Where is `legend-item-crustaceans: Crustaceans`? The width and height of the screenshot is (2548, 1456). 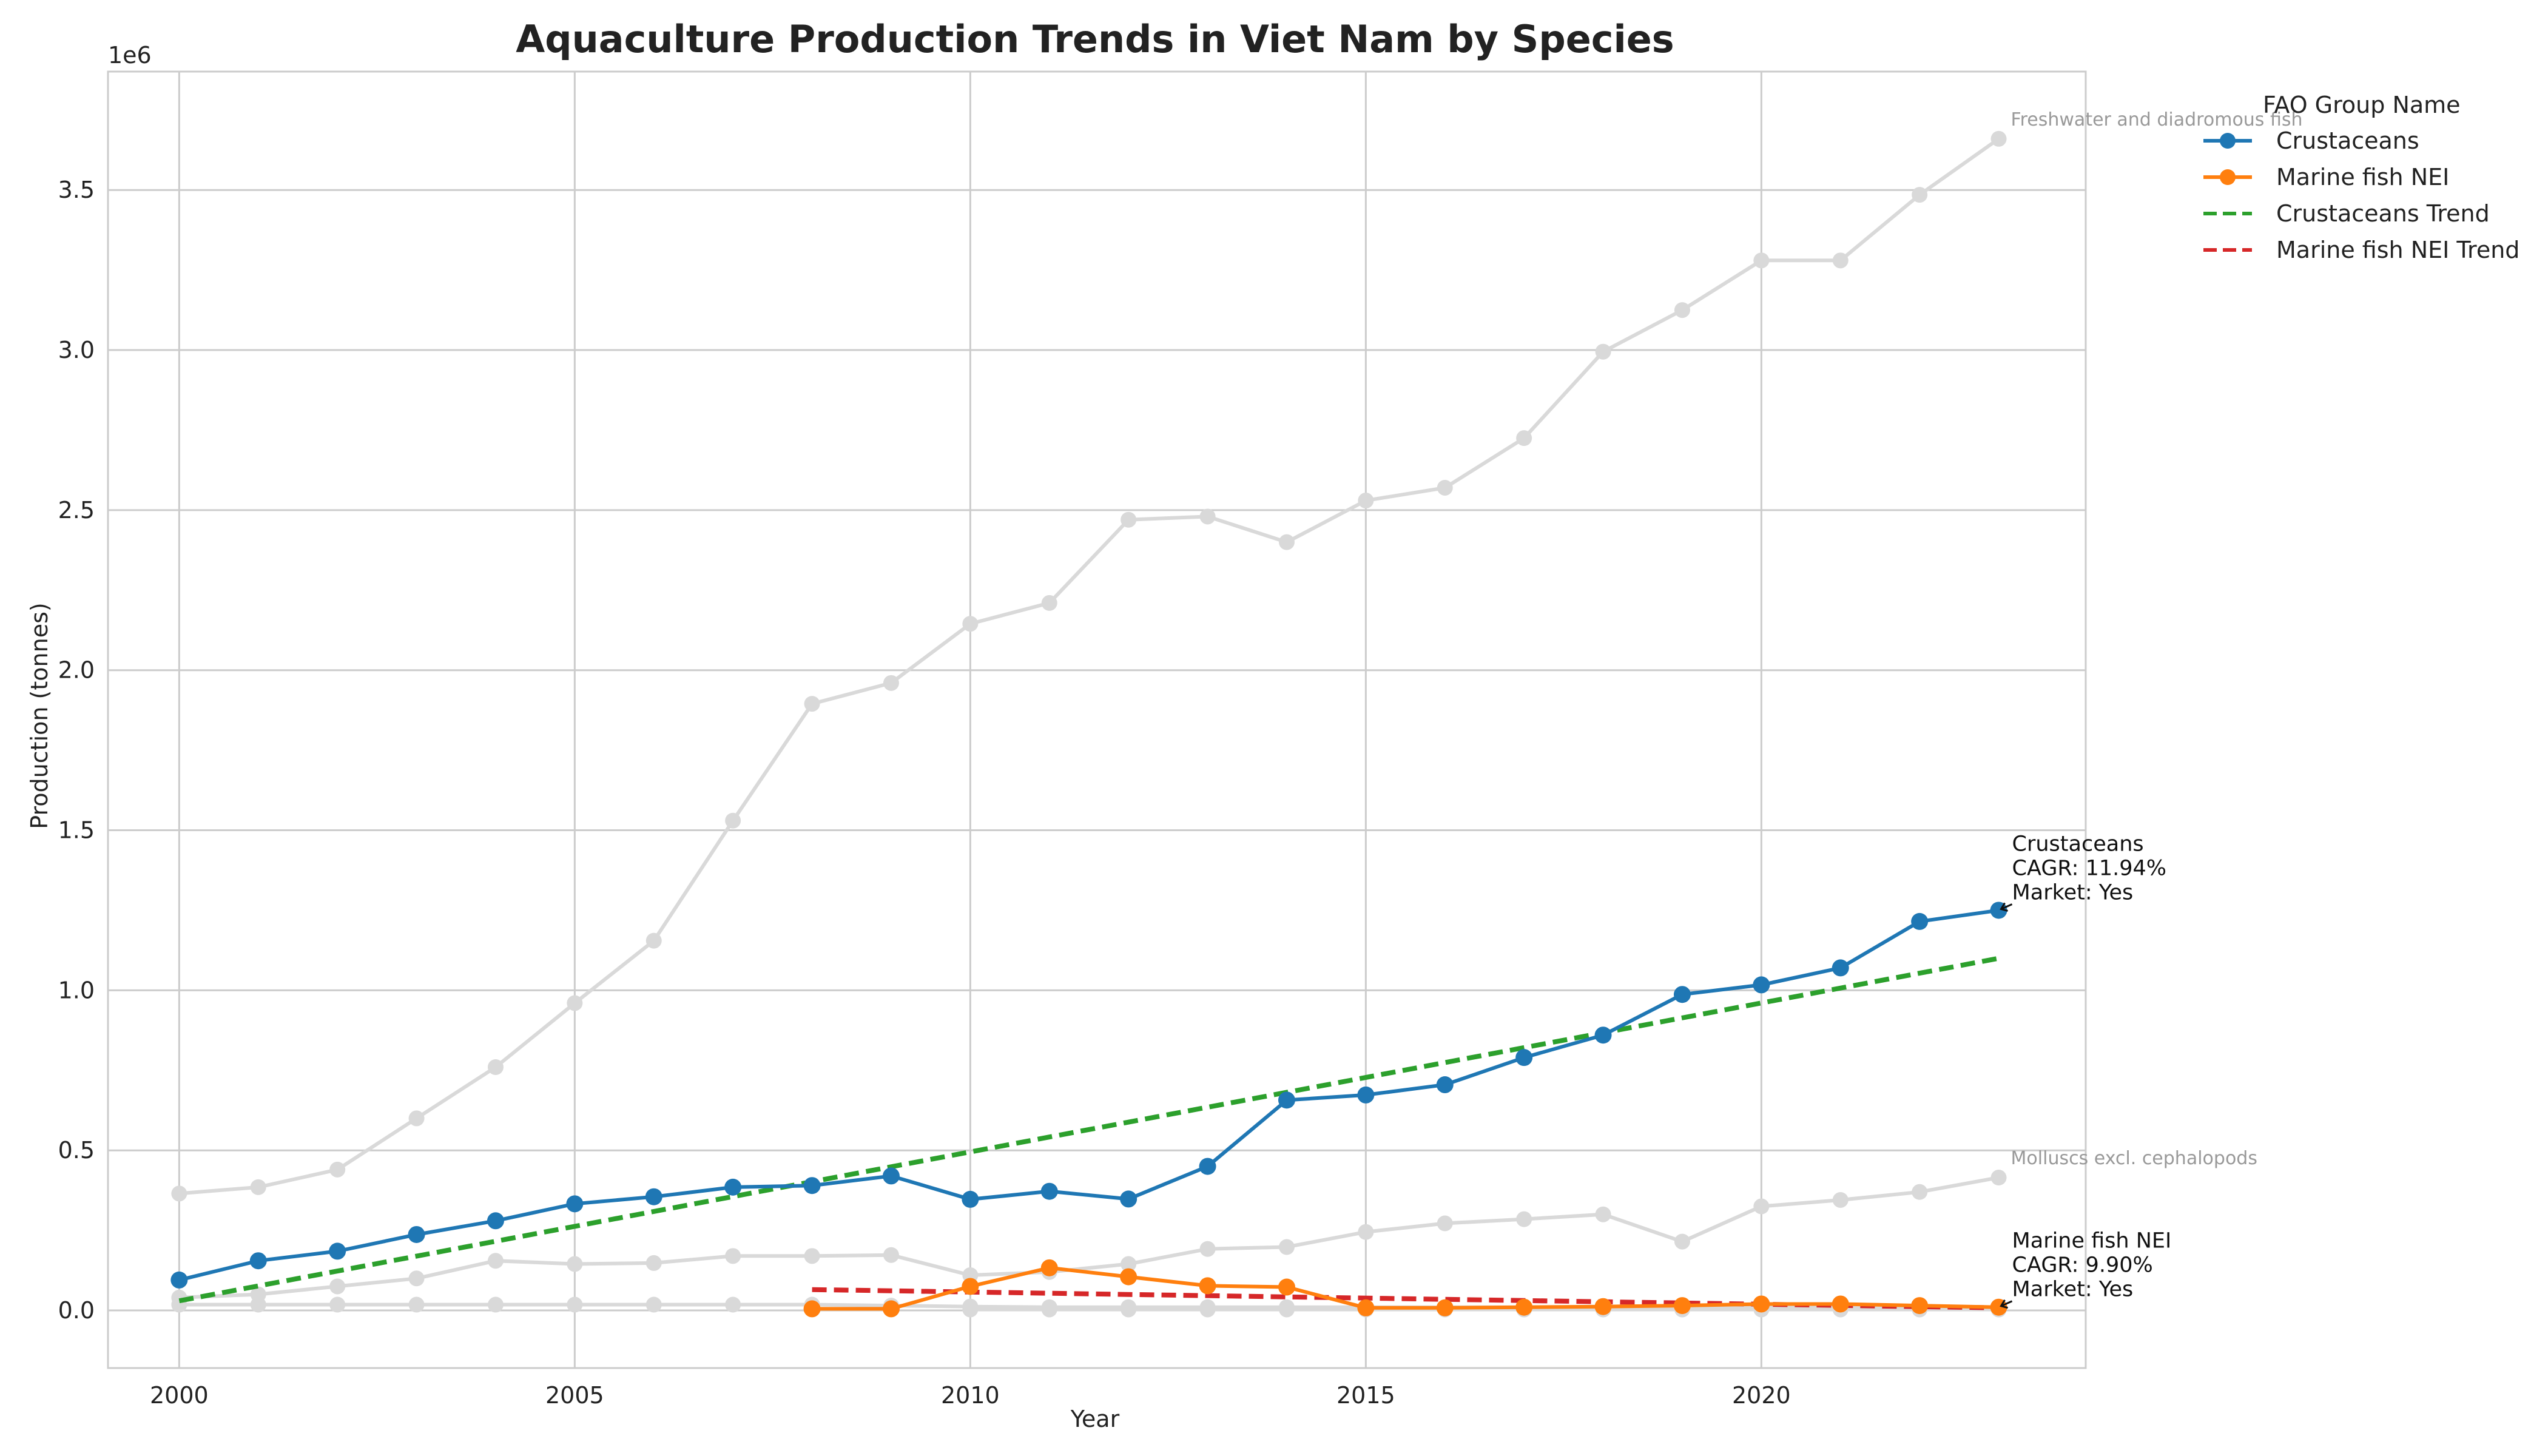
legend-item-crustaceans: Crustaceans is located at coordinates (2311, 140).